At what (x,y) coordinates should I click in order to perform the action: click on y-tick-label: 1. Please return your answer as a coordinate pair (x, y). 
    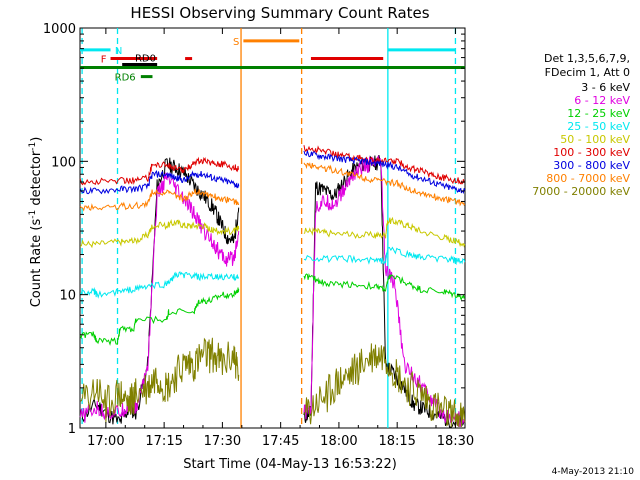
    Looking at the image, I should click on (72, 429).